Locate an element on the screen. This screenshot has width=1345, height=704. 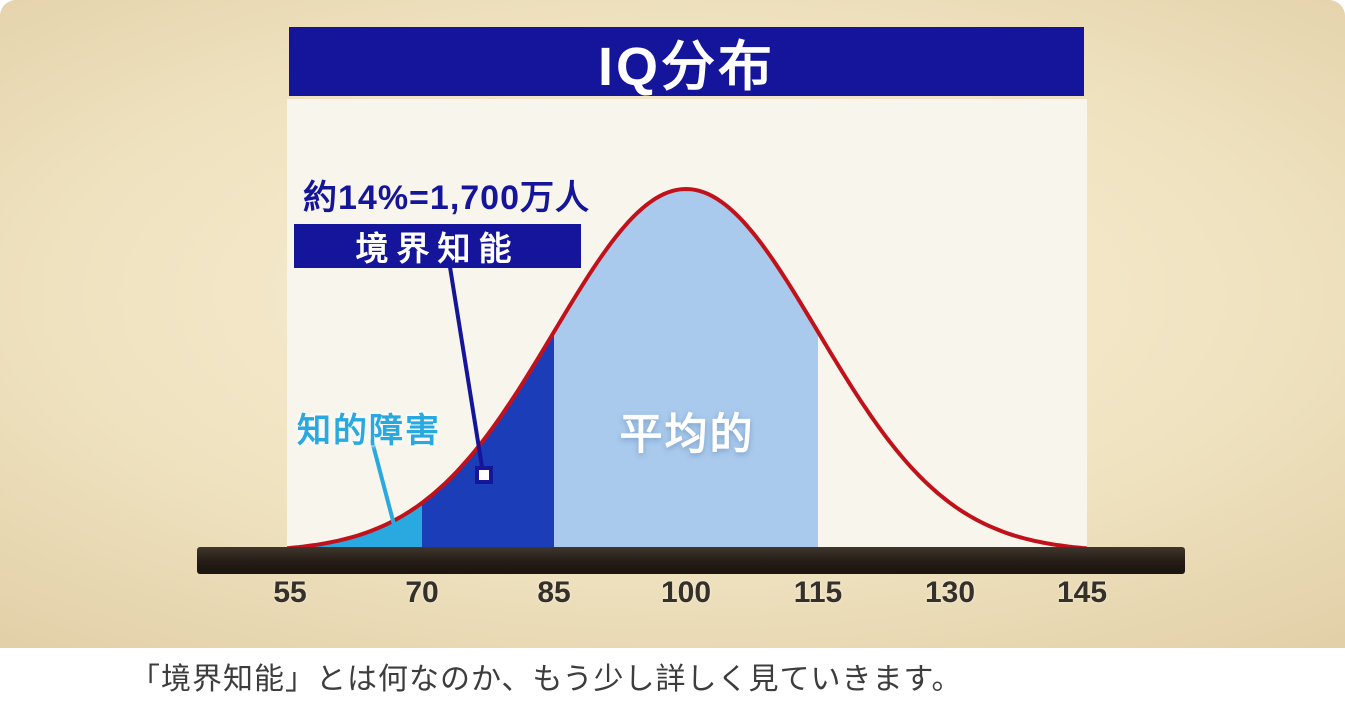
caption-text: 「境界知能」とは何なのか、もう少し詳しく見ていきます。 is located at coordinates (546, 679).